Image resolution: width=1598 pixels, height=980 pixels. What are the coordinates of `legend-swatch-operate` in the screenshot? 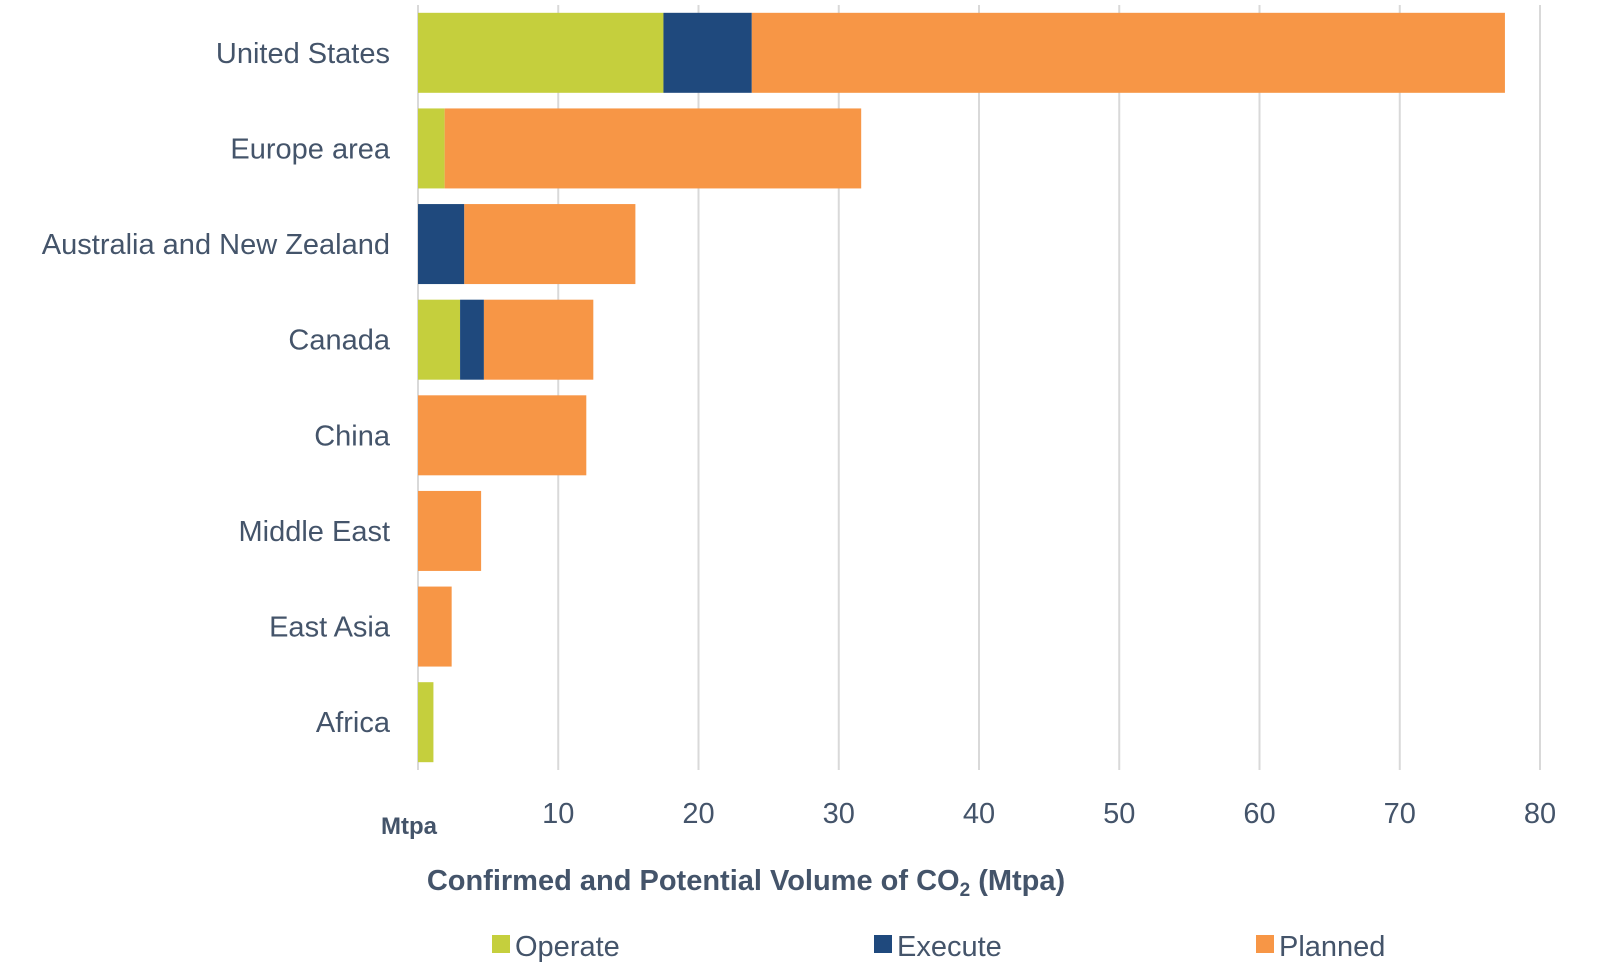 It's located at (501, 944).